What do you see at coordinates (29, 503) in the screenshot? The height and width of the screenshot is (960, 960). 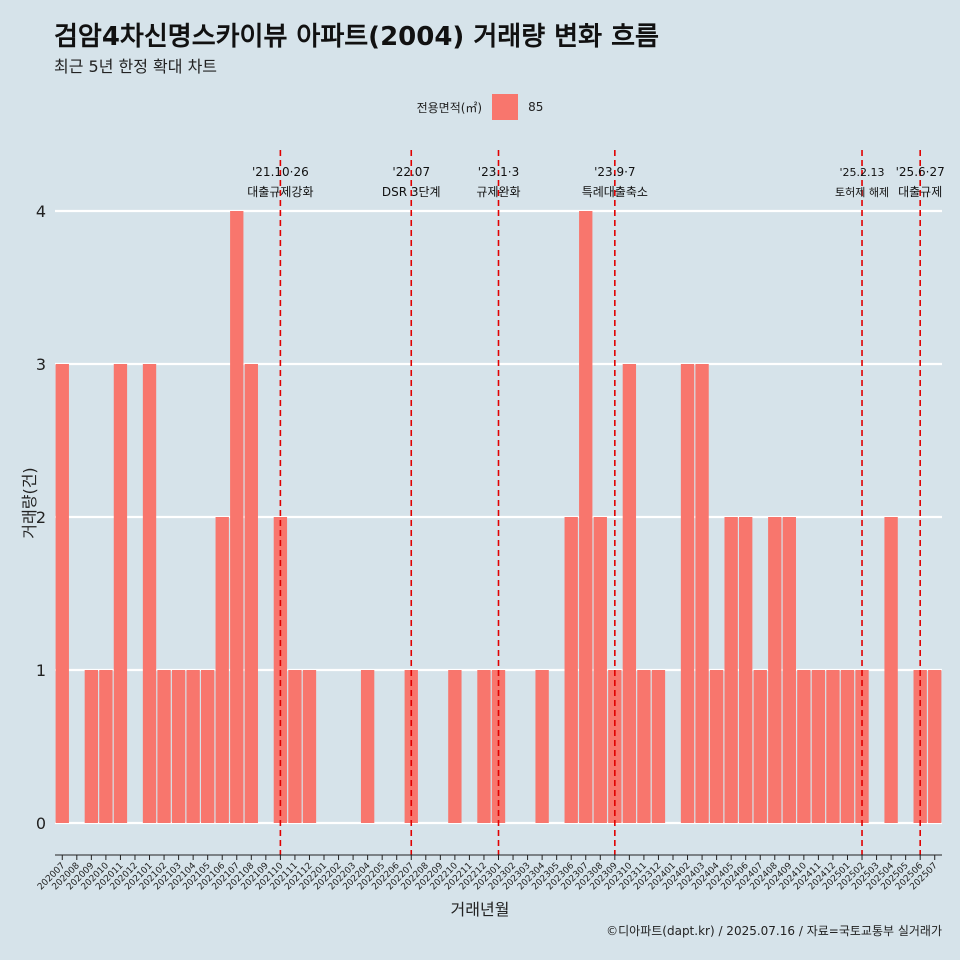 I see `y-axis-title: 거래량(건)` at bounding box center [29, 503].